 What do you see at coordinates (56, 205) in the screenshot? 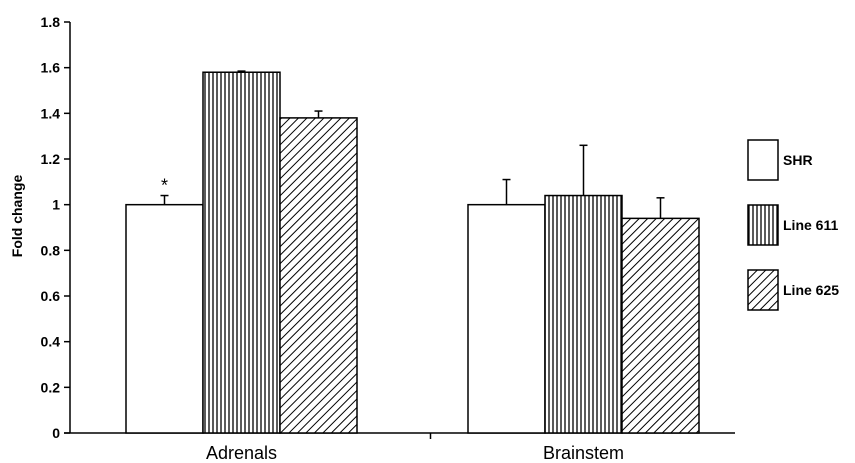
I see `y-tick-label: 1` at bounding box center [56, 205].